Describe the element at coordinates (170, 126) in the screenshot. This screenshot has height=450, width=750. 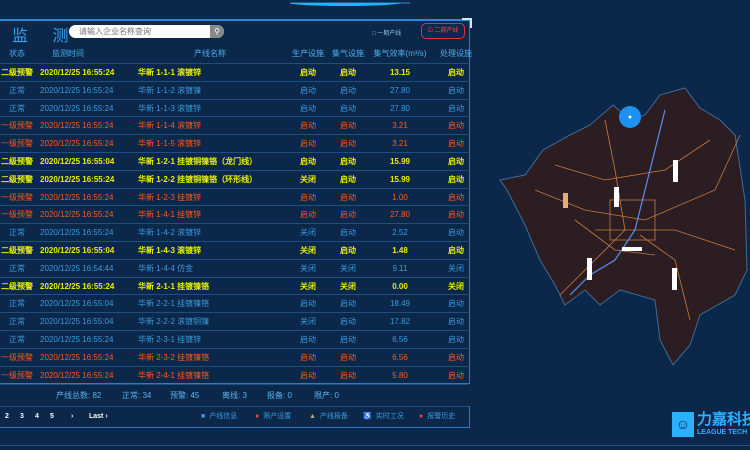
I see `cell-line-name: 华新 1-1-4 滚镀锌` at that location.